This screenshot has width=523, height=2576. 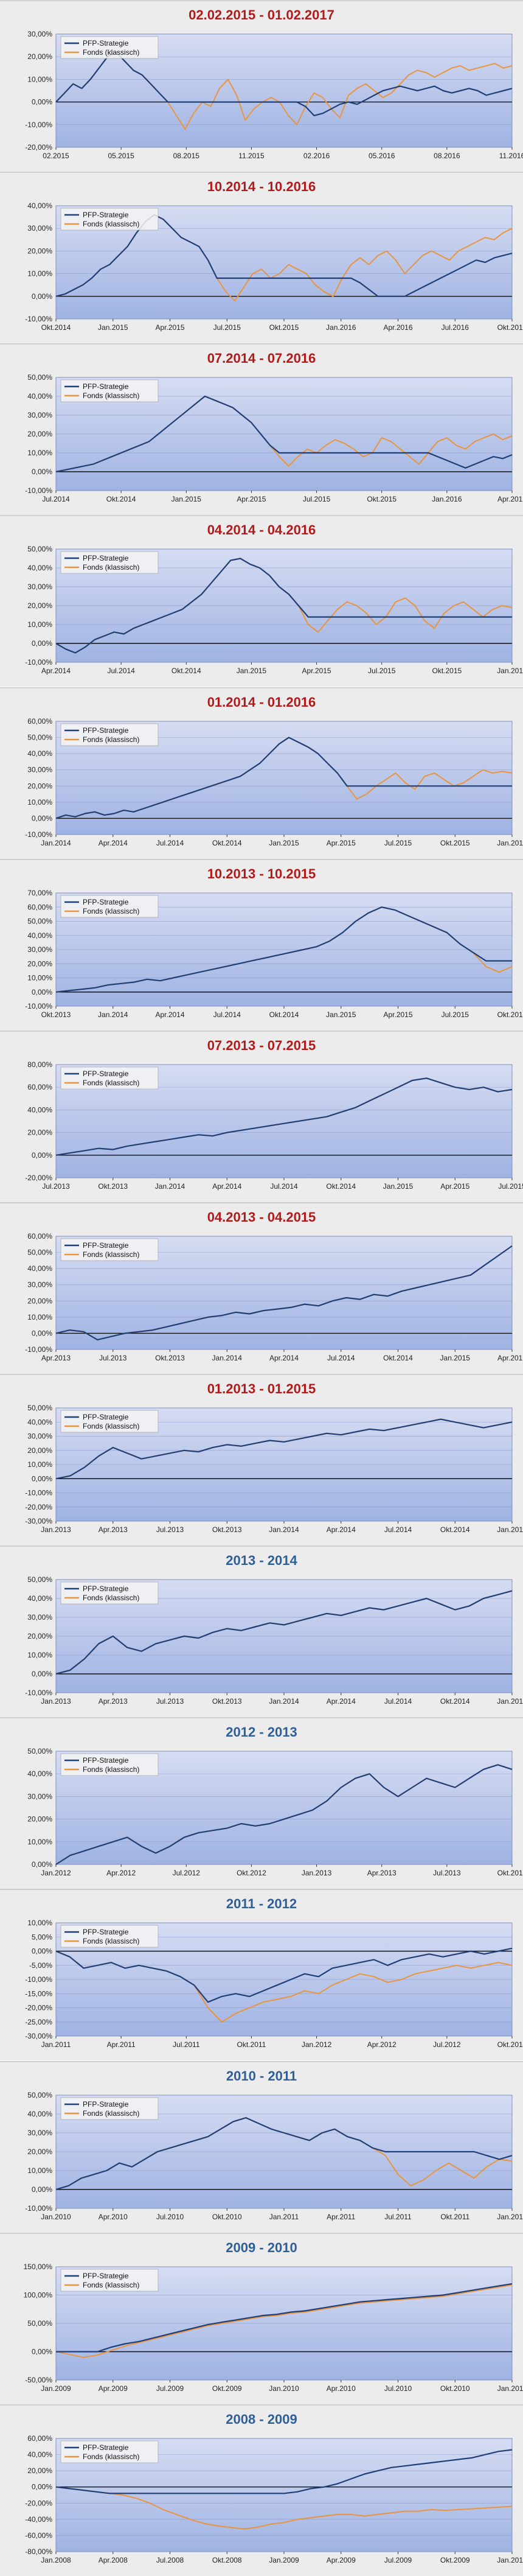 I want to click on x-tick-label: Jul.2012, so click(x=187, y=1873).